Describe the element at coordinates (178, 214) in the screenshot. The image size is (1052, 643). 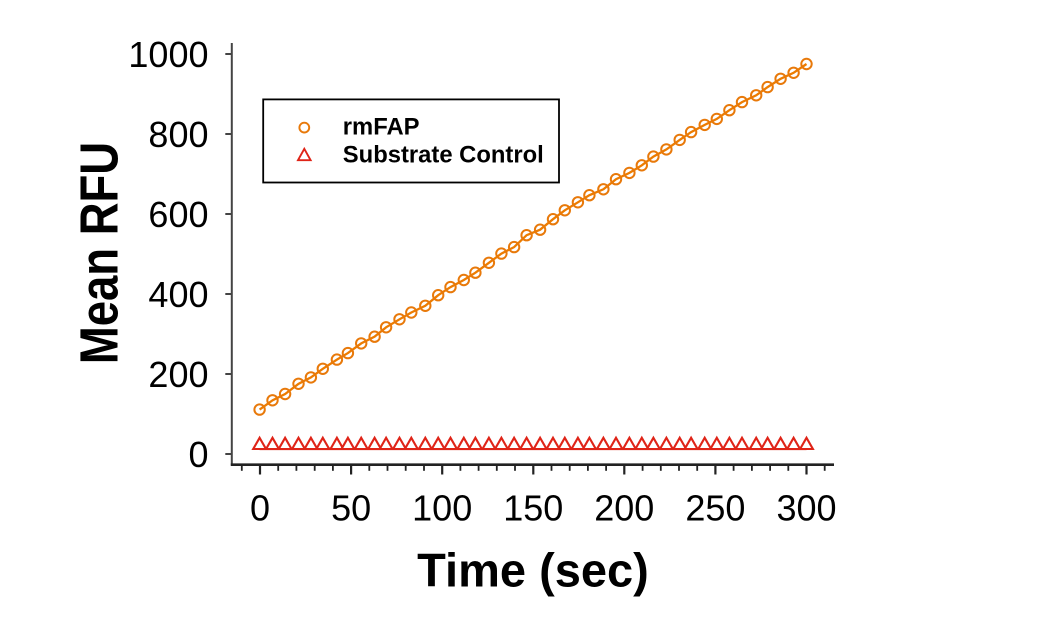
I see `svg-text: 600` at that location.